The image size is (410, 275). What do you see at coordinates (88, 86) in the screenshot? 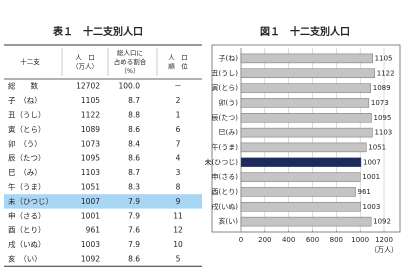
I see `table-cell: 12702` at bounding box center [88, 86].